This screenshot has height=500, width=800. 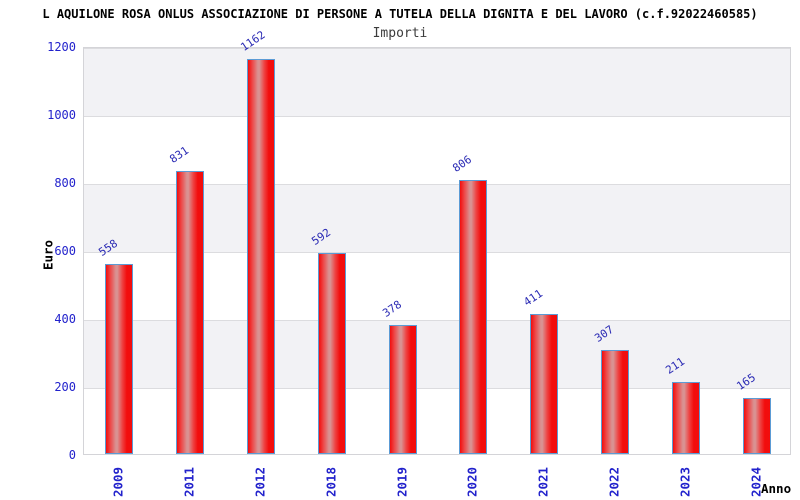 I want to click on bar-value-label: 411, so click(x=533, y=297).